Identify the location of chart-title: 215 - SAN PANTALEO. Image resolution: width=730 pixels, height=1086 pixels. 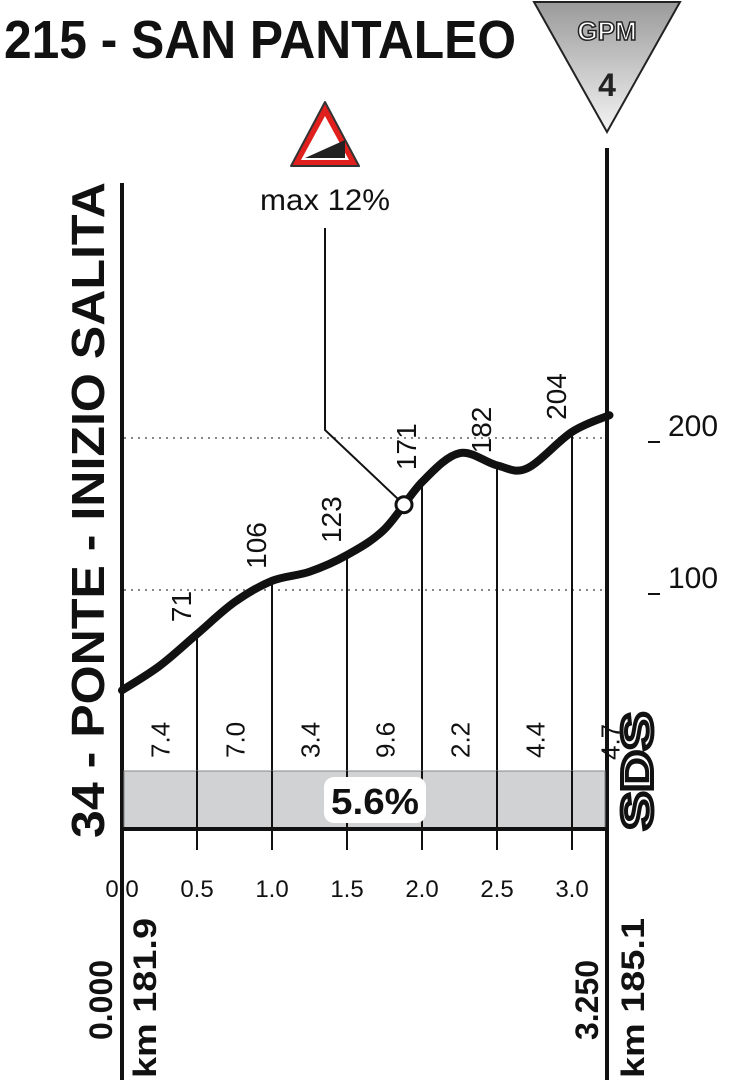
(260, 40).